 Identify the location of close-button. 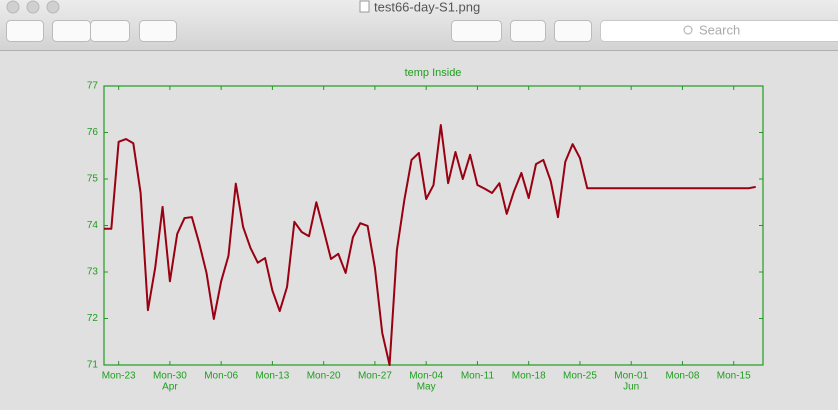
(13, 7).